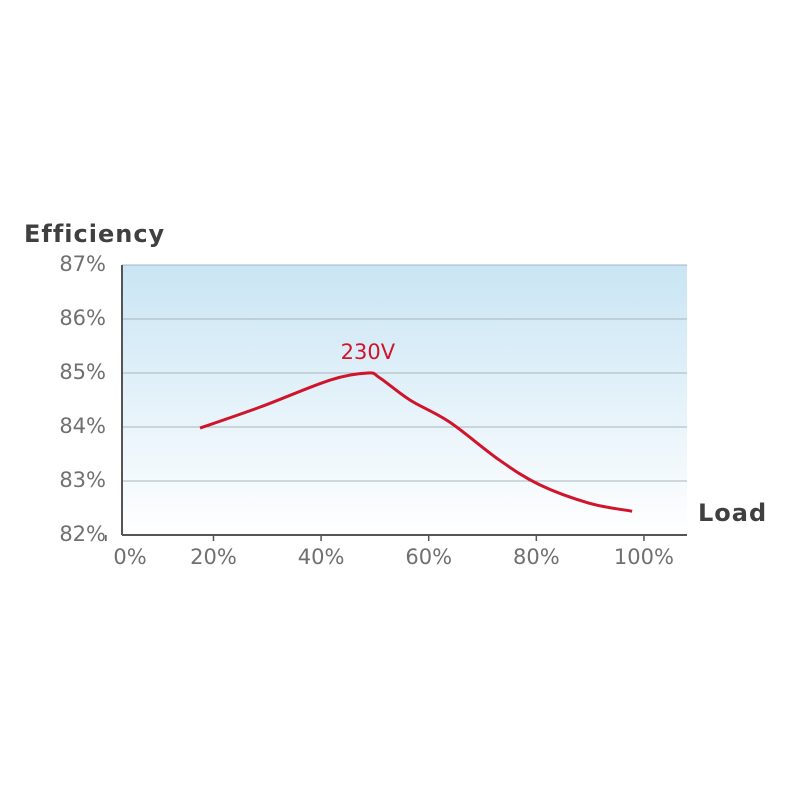 The image size is (800, 800). Describe the element at coordinates (368, 352) in the screenshot. I see `series-label: 230V` at that location.